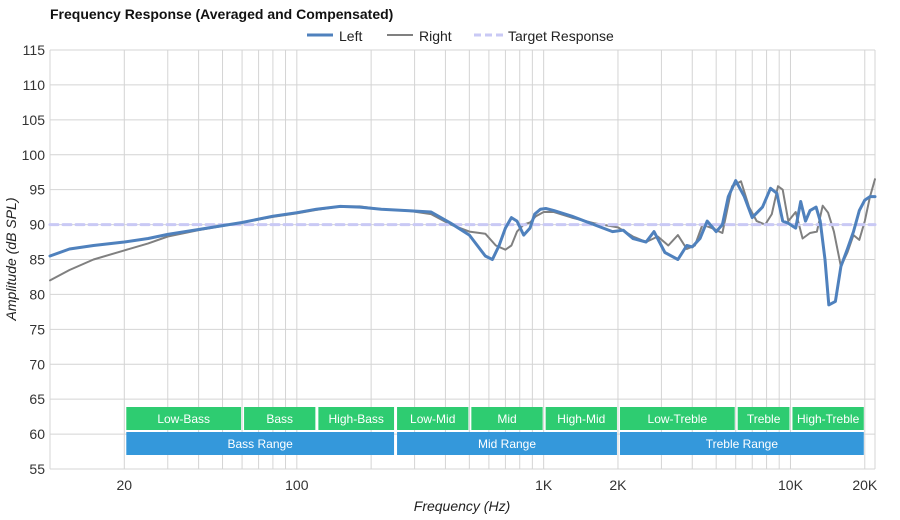 This screenshot has width=900, height=520. I want to click on band-label-mid: Mid, so click(506, 419).